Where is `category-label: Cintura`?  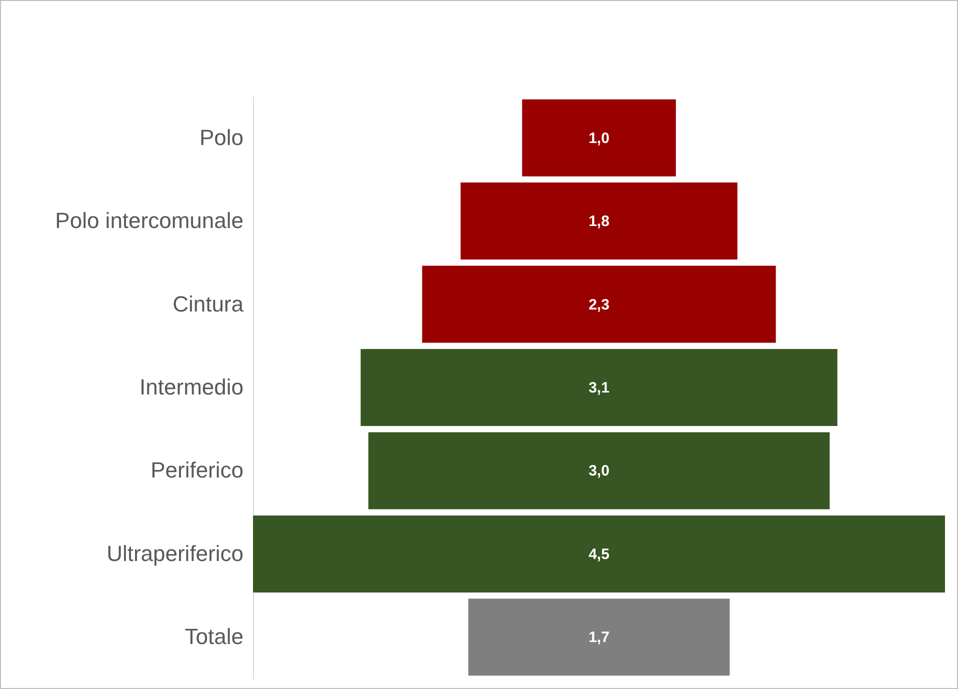
category-label: Cintura is located at coordinates (208, 303).